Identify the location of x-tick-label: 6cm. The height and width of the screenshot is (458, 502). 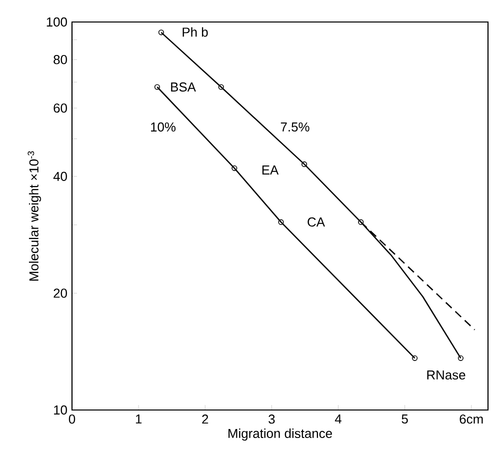
(471, 419).